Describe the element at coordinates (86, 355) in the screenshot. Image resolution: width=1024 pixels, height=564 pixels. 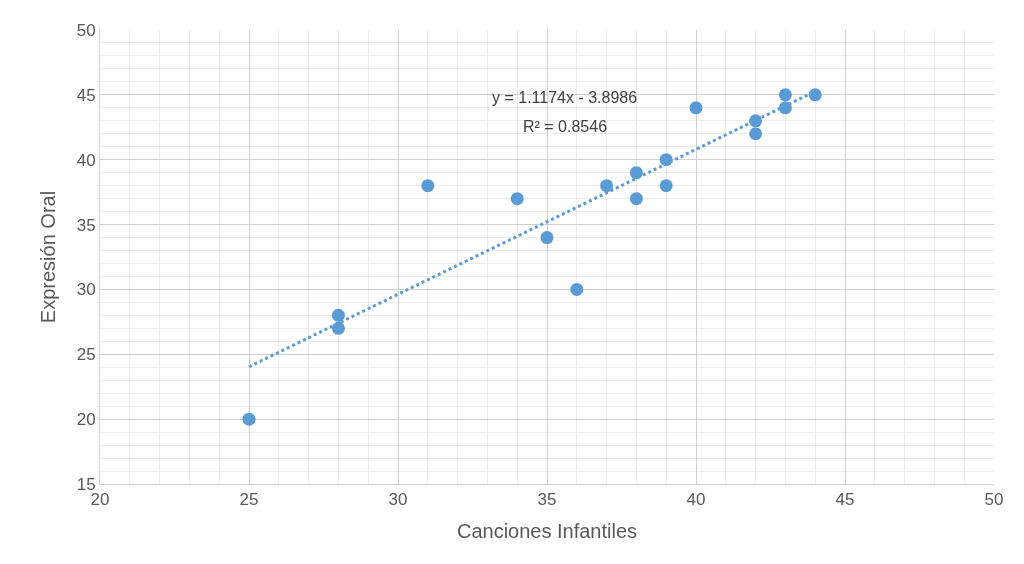
I see `y-tick-label: 25` at that location.